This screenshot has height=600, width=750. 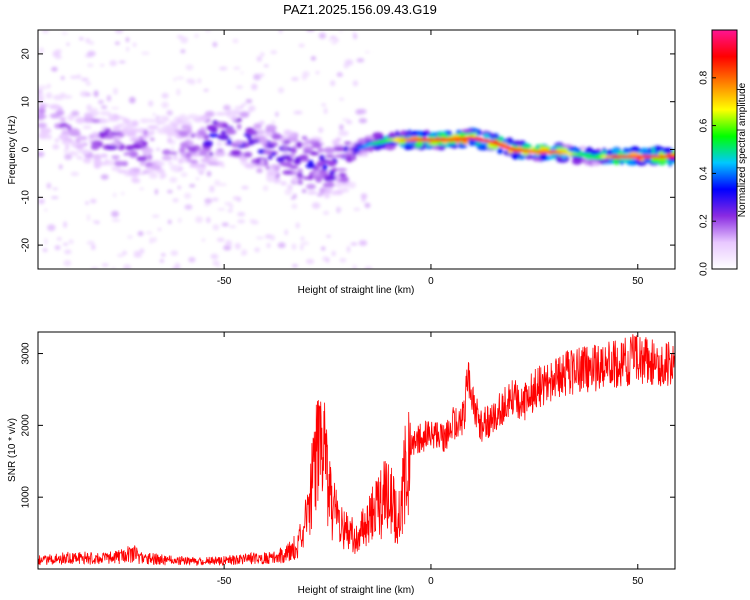 What do you see at coordinates (704, 173) in the screenshot?
I see `colorbar-tick-label: 0.4` at bounding box center [704, 173].